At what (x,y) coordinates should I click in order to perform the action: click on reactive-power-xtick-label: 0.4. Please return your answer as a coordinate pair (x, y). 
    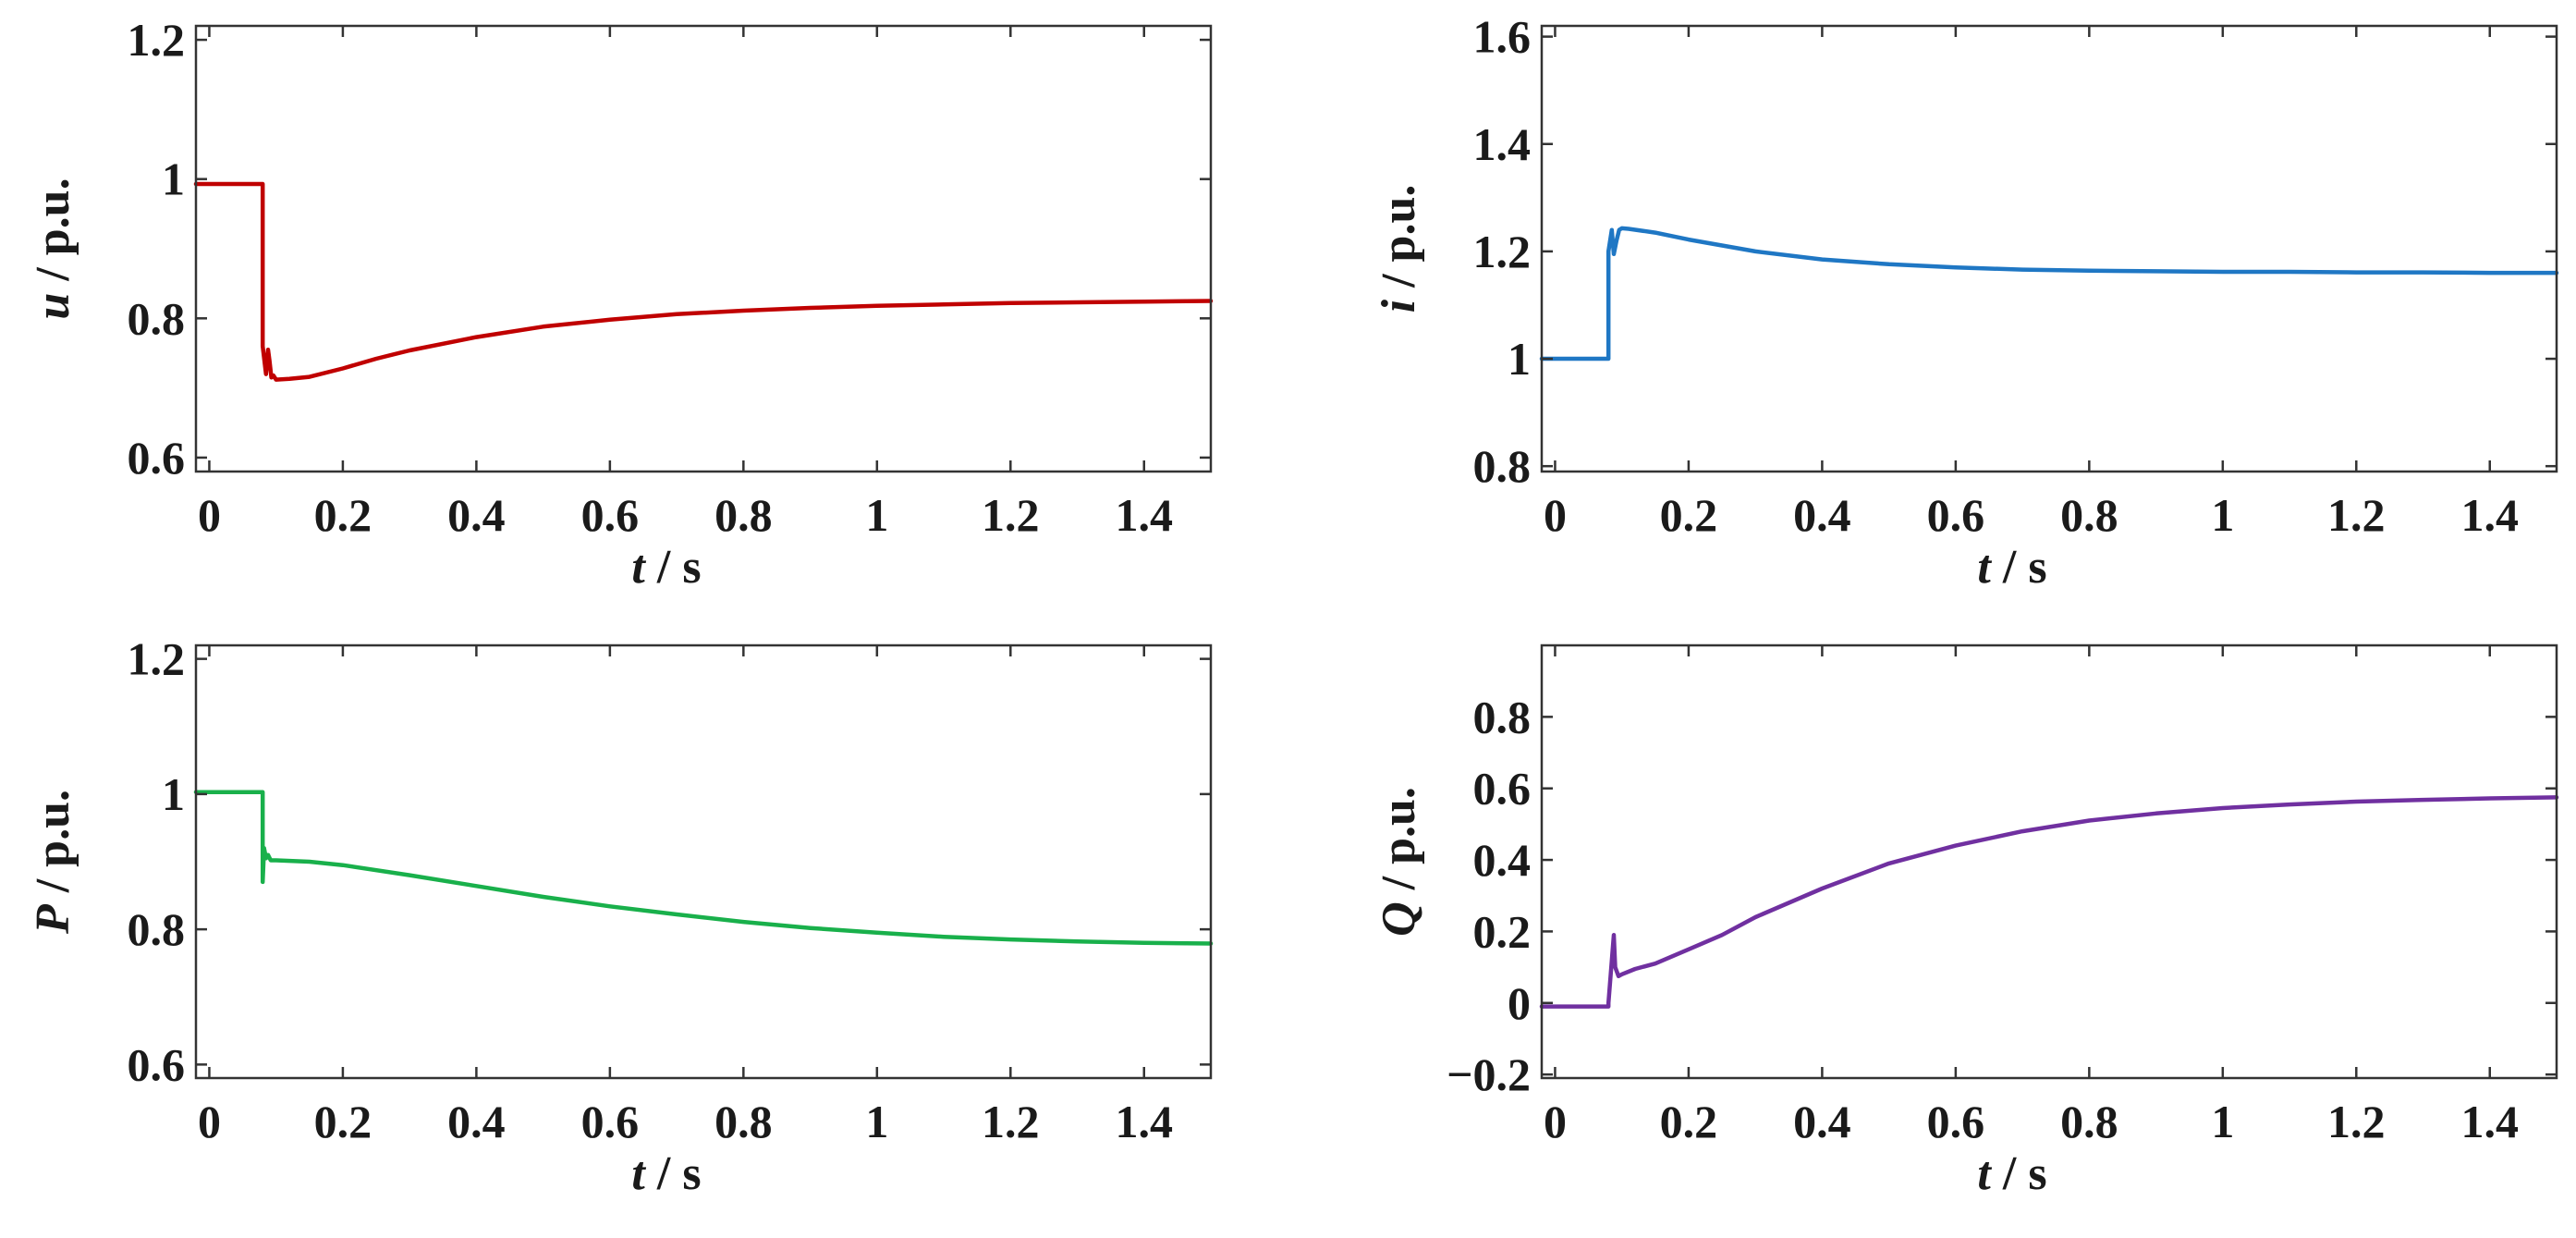
    Looking at the image, I should click on (1822, 1121).